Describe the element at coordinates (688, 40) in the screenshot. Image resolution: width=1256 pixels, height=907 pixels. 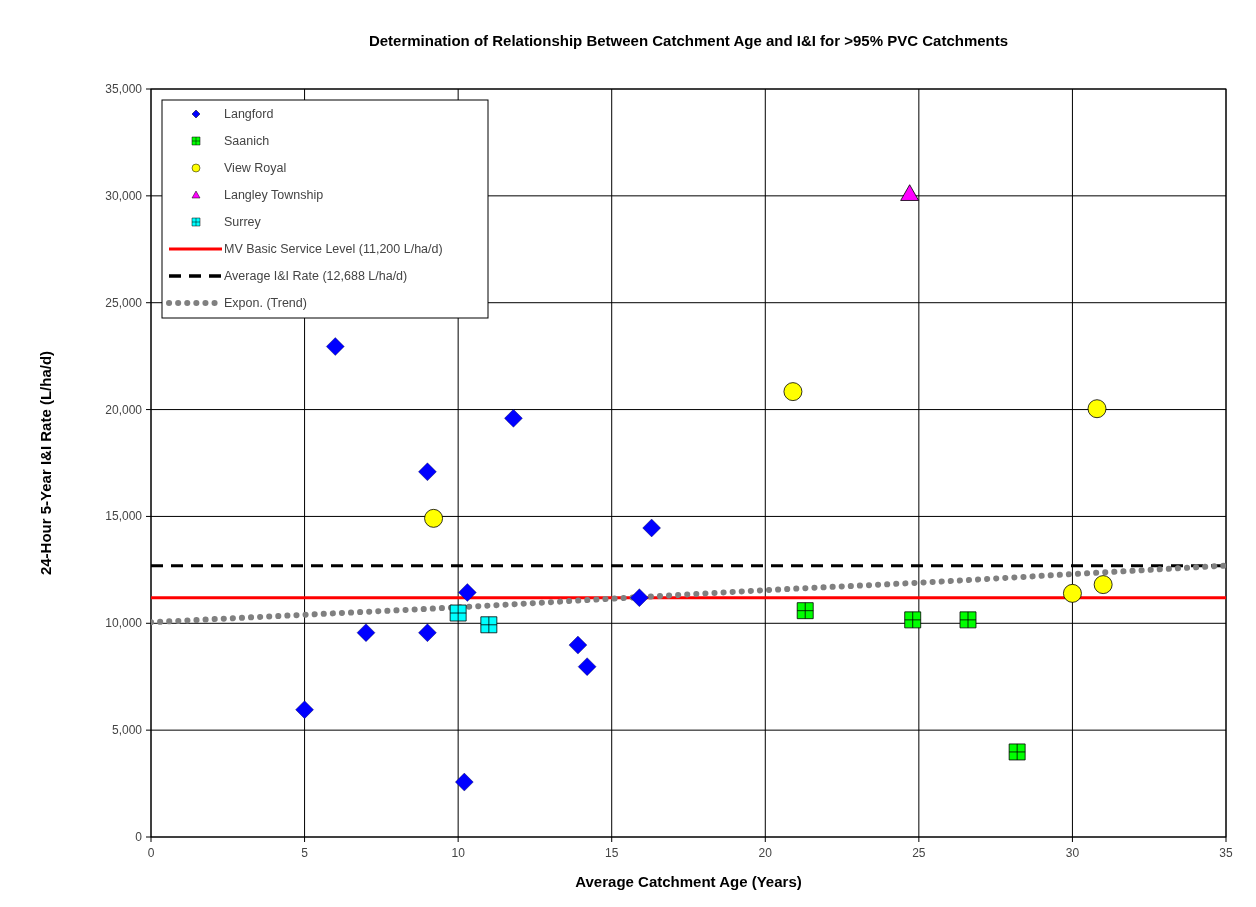
I see `chart-title: Determination of Relationship Between Catchment Age and I&I for >95% PVC Catchments` at that location.